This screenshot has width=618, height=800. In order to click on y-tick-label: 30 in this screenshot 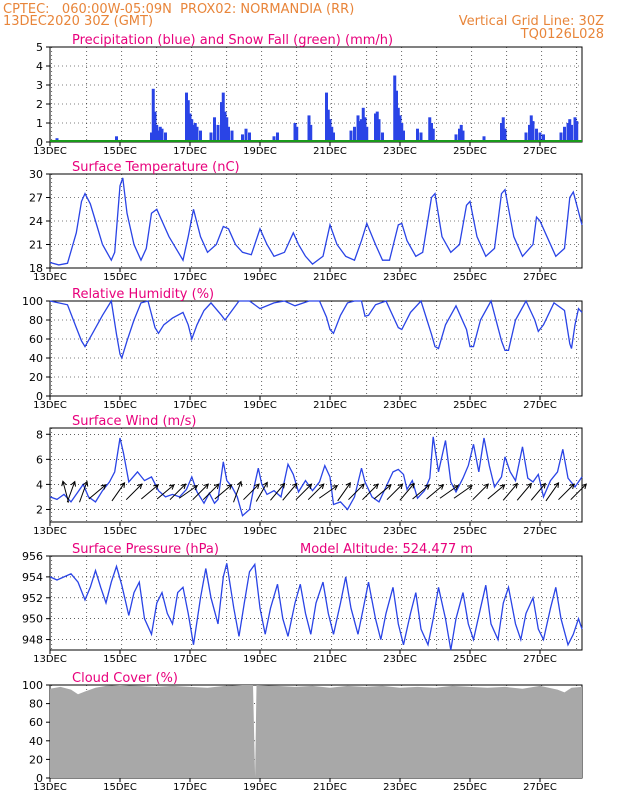, I will do `click(36, 174)`.